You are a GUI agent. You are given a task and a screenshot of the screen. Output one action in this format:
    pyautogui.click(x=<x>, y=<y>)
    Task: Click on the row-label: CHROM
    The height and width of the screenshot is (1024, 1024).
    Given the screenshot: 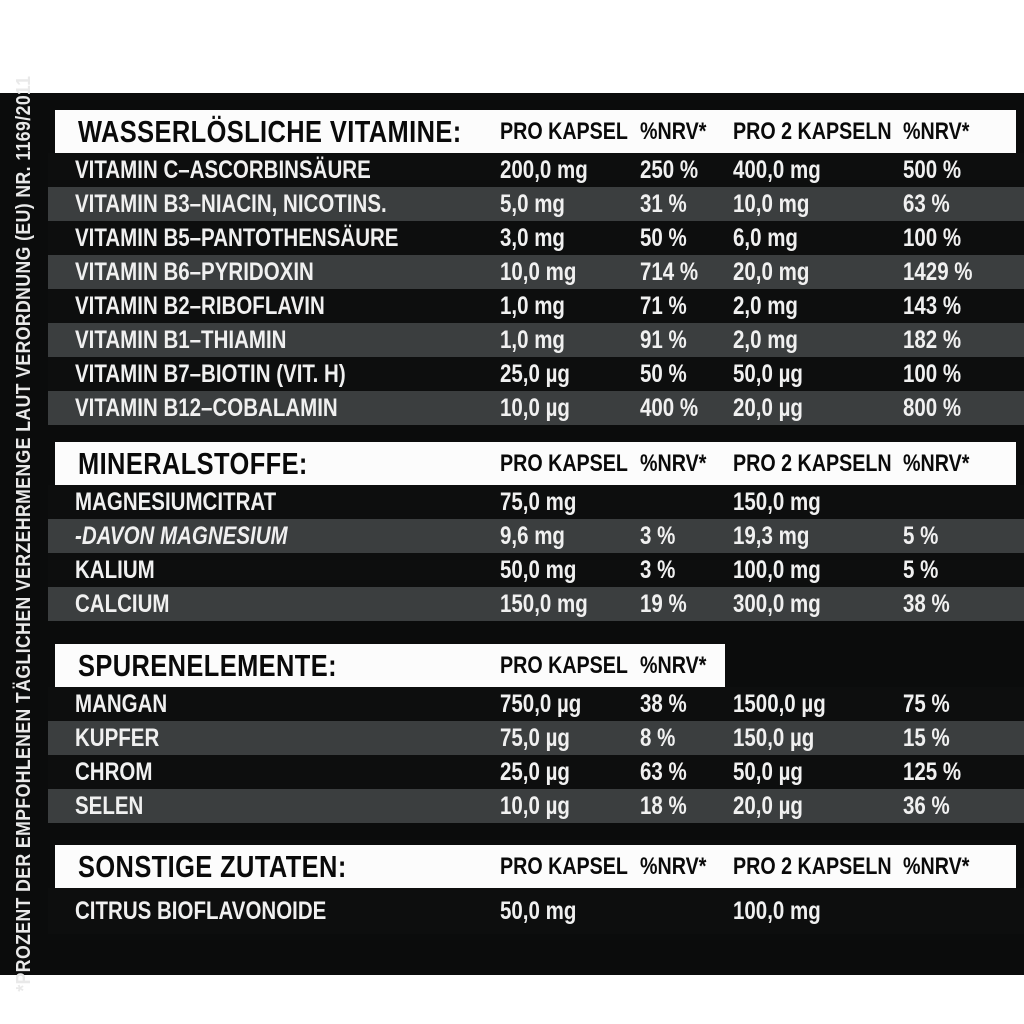 What is the action you would take?
    pyautogui.click(x=114, y=771)
    